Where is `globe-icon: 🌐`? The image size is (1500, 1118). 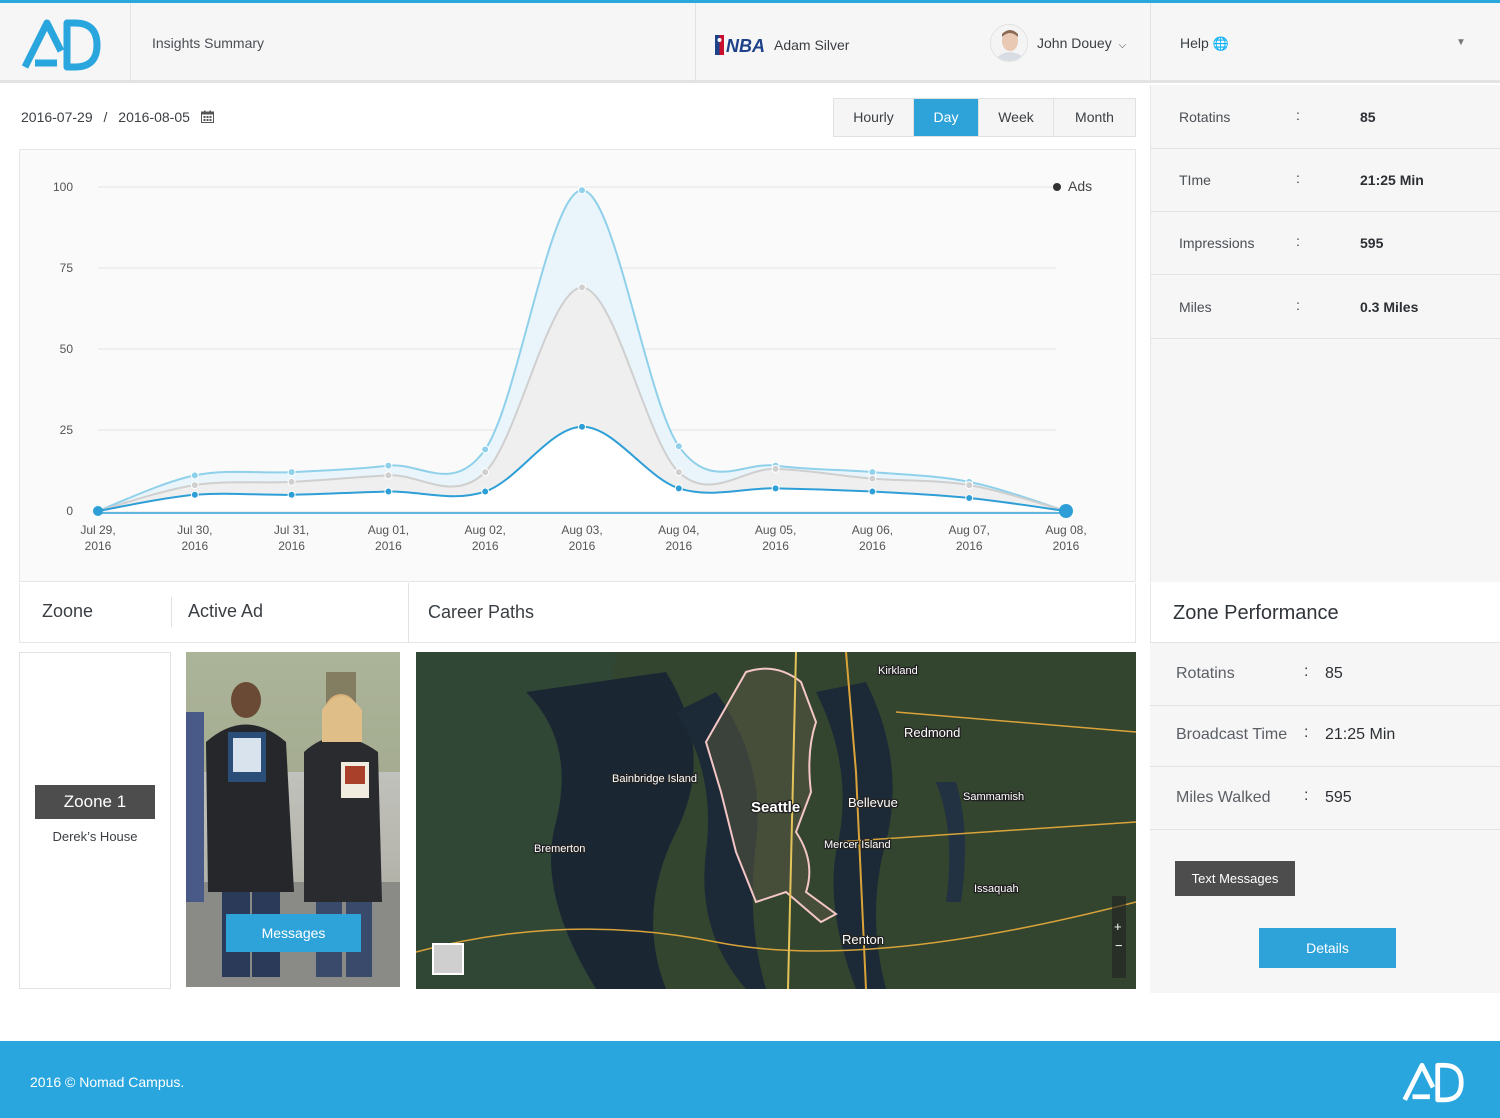
globe-icon: 🌐 is located at coordinates (1220, 43).